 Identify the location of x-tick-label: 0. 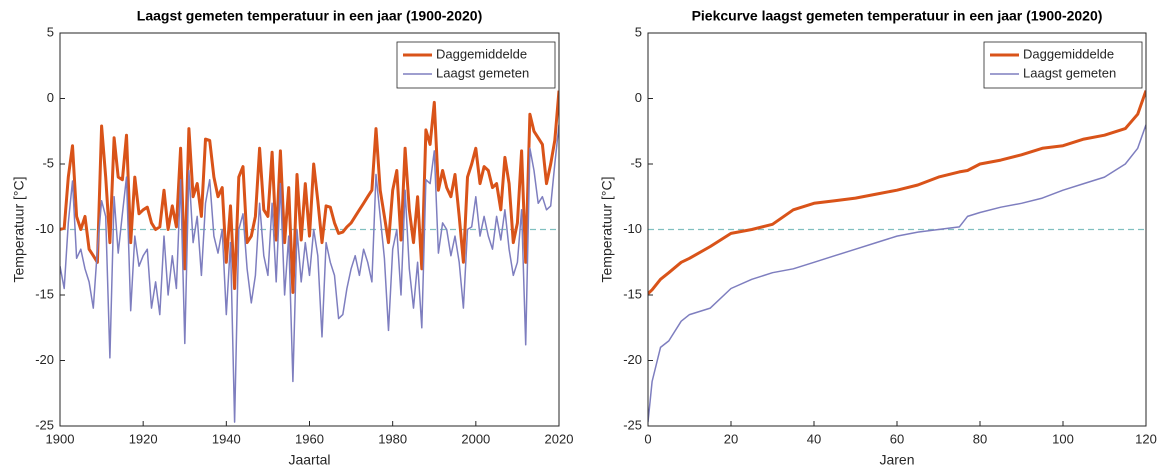
(647, 438).